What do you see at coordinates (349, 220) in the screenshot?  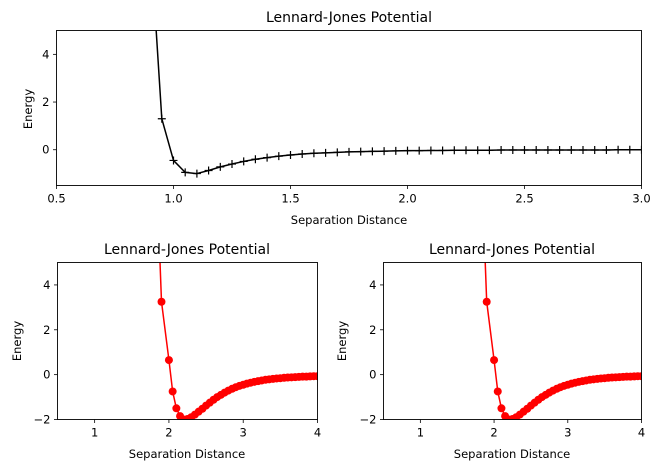 I see `top-x-axis-label: Separation Distance` at bounding box center [349, 220].